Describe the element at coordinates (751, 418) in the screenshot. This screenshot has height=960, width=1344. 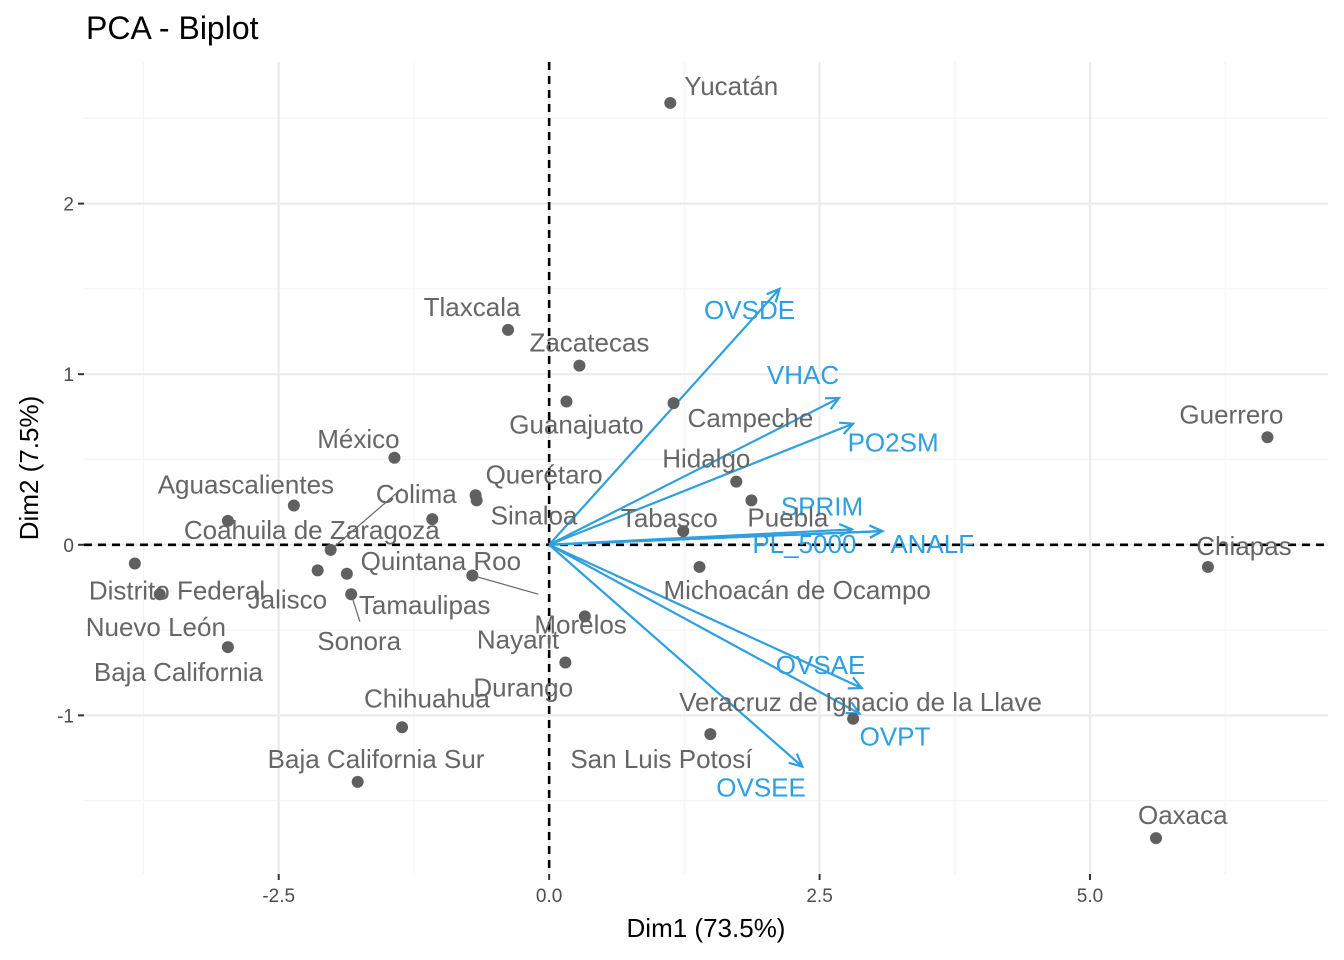
I see `individual-label: Campeche` at that location.